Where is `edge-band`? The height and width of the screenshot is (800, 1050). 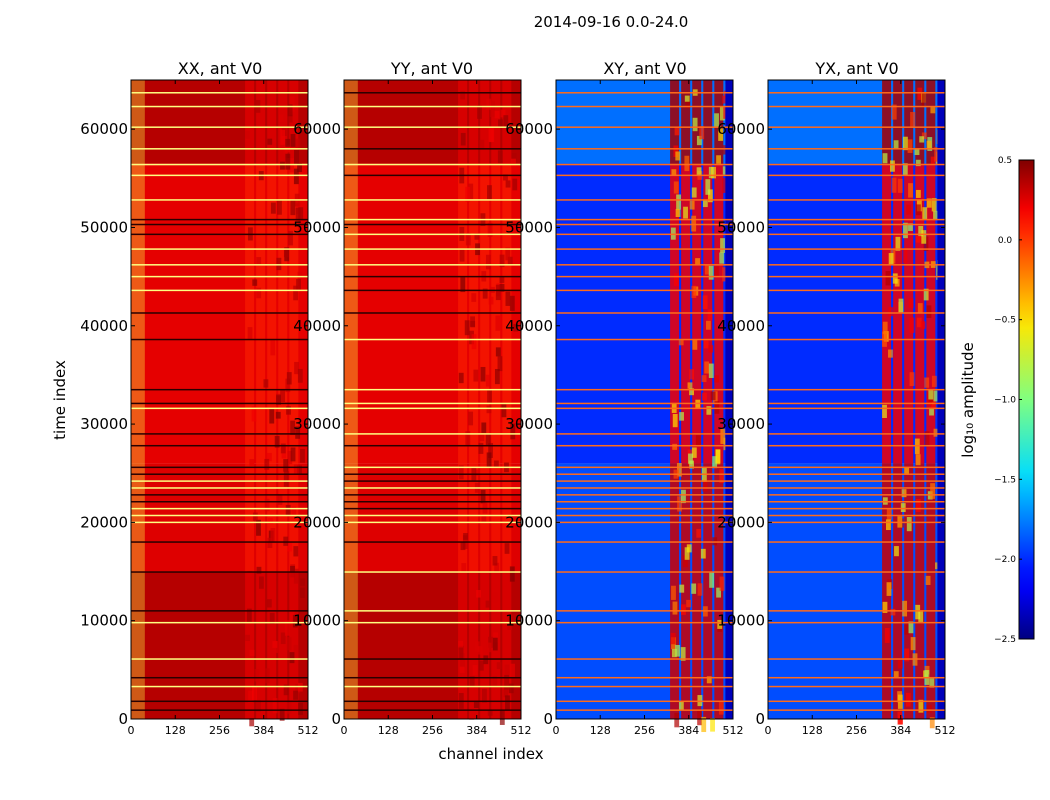 edge-band is located at coordinates (138, 399).